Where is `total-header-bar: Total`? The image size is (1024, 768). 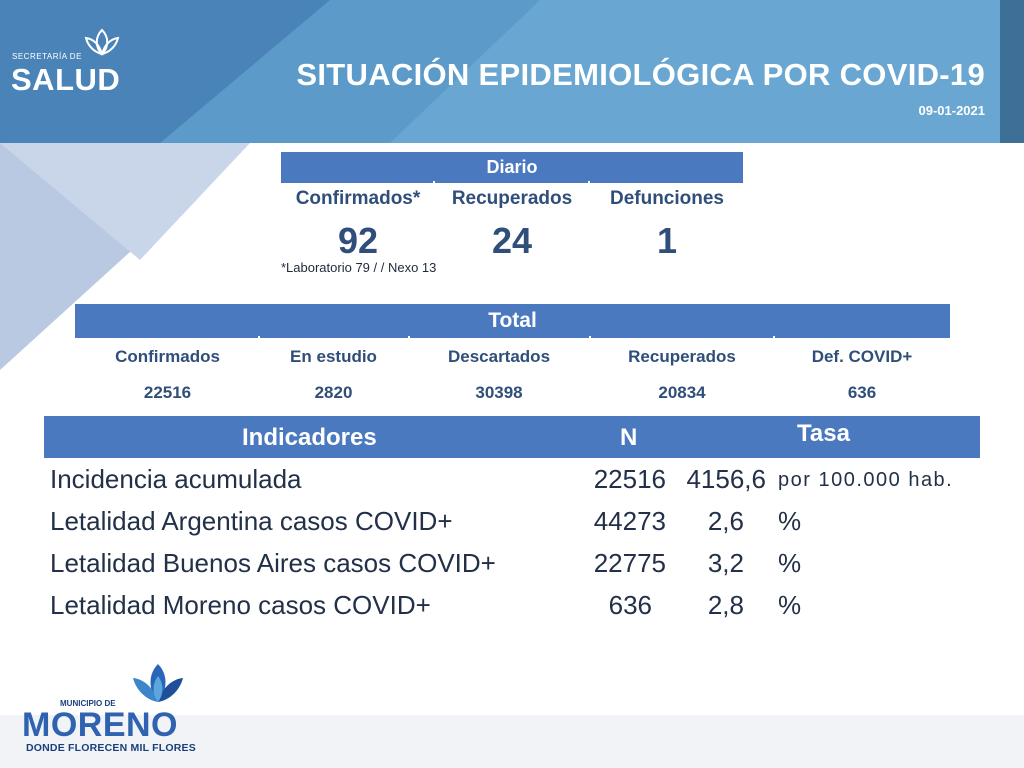
total-header-bar: Total is located at coordinates (512, 321).